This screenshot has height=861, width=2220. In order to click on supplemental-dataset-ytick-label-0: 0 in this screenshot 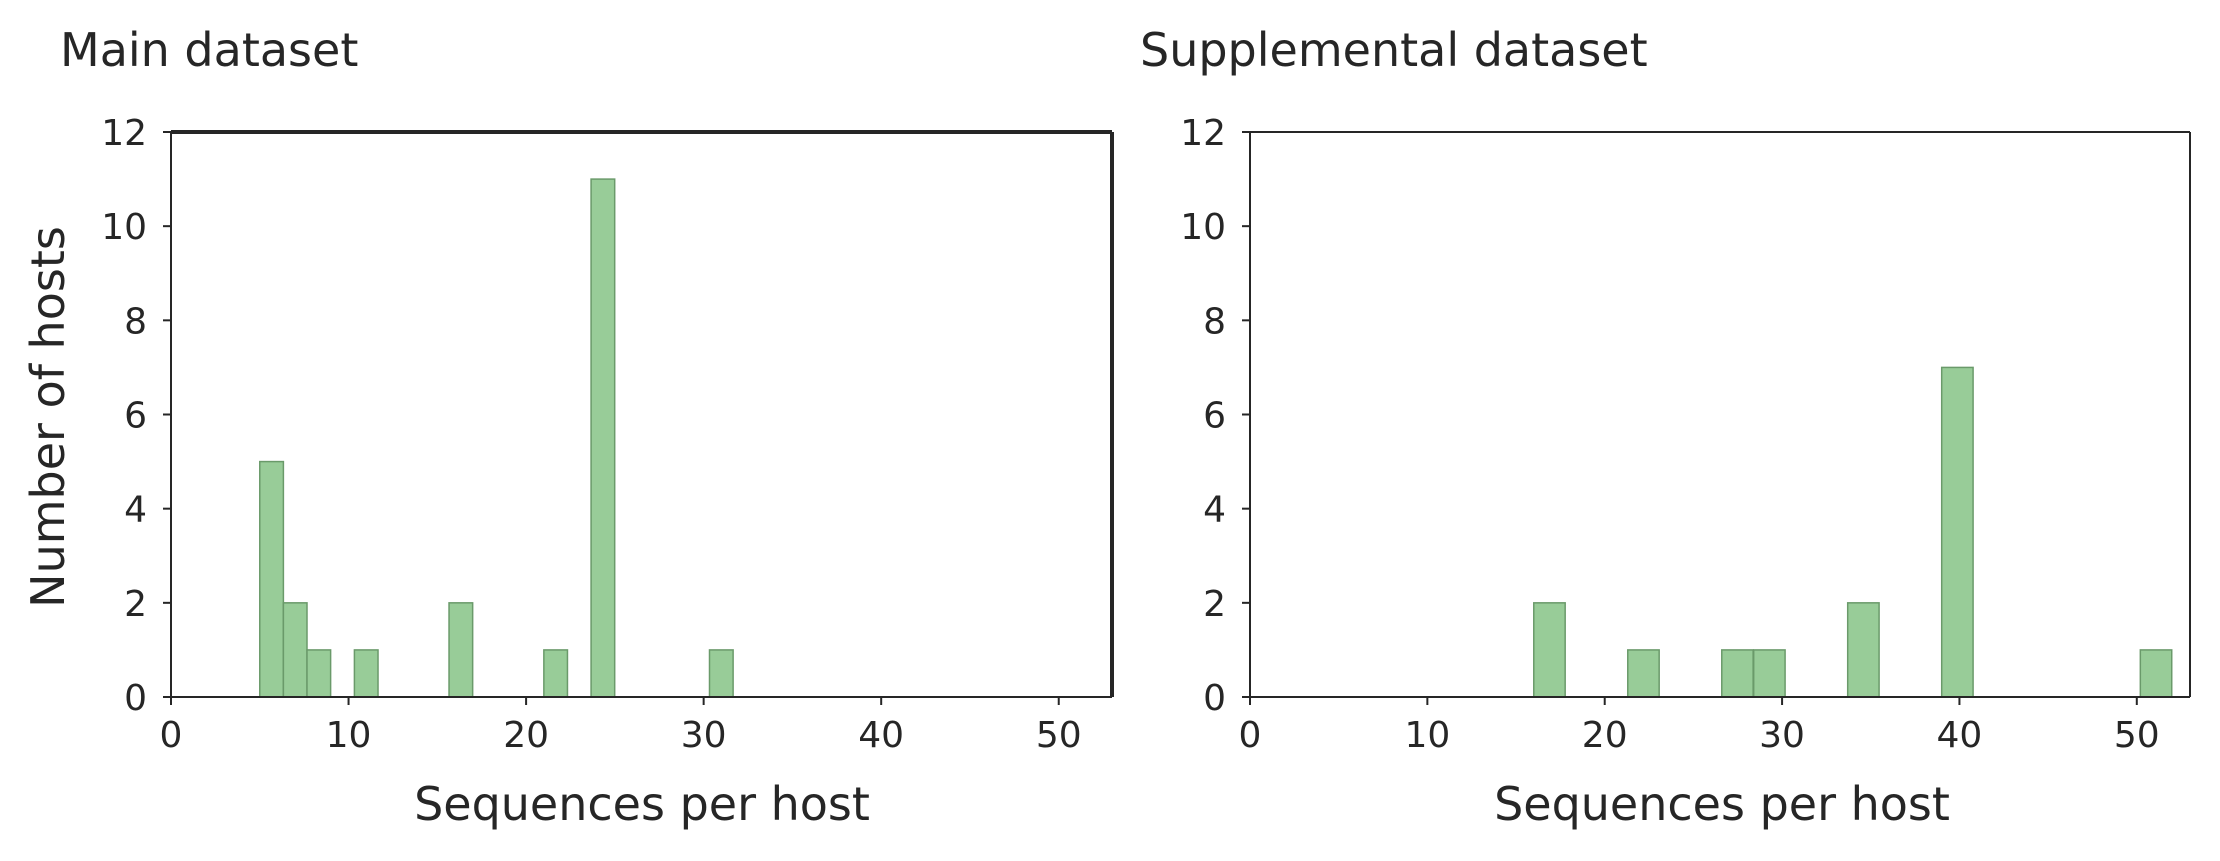, I will do `click(1214, 698)`.